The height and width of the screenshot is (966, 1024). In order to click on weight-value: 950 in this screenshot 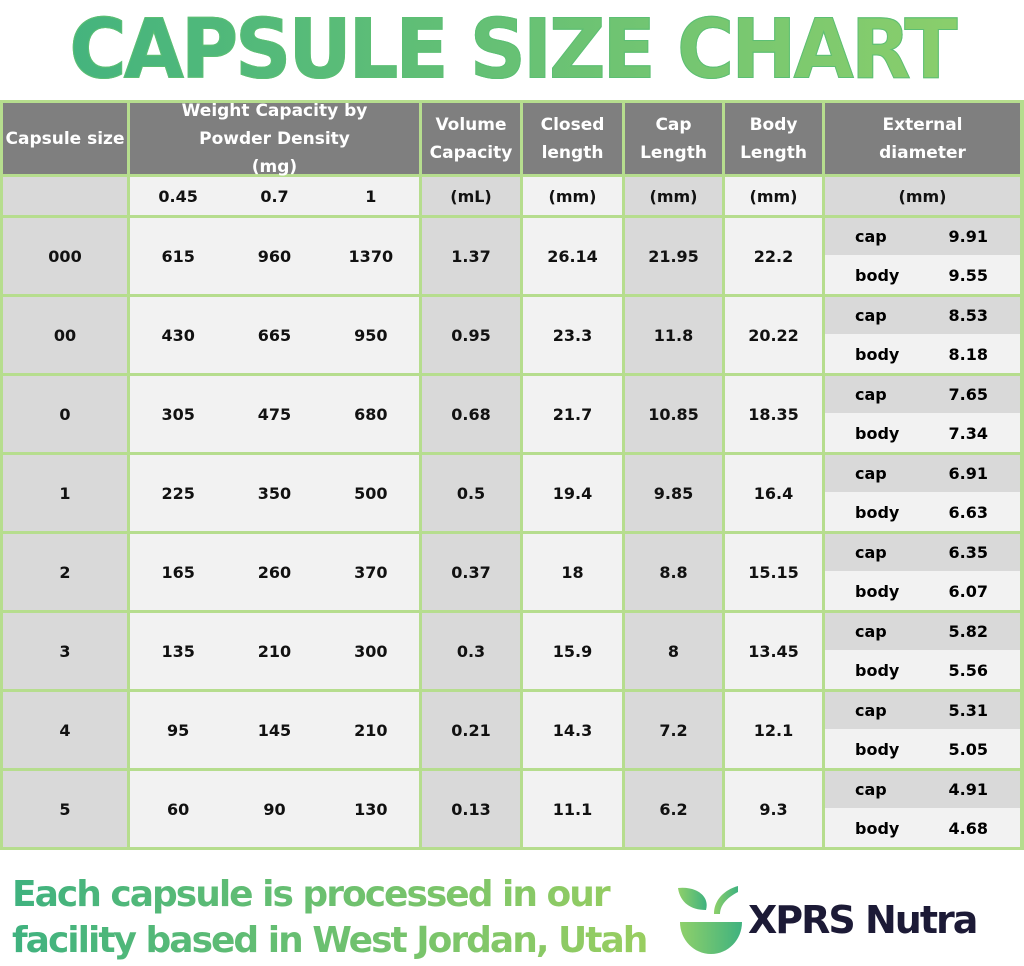, I will do `click(371, 335)`.